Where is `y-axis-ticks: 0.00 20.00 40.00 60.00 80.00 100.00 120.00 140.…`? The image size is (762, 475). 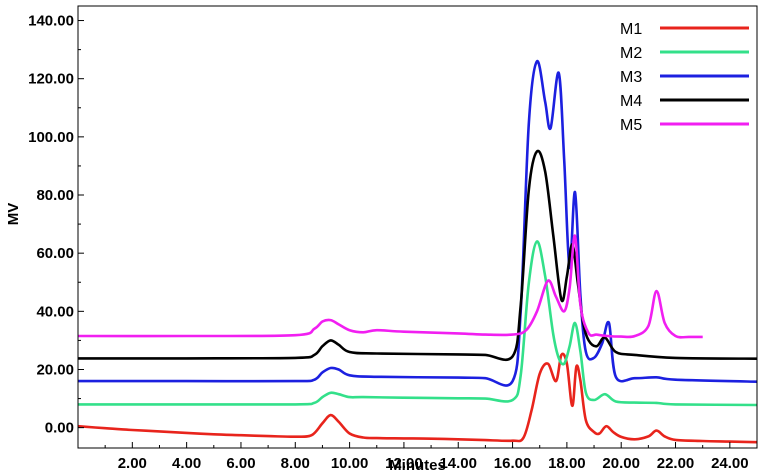 y-axis-ticks: 0.00 20.00 40.00 60.00 80.00 100.00 120.00 140.… is located at coordinates (56, 225).